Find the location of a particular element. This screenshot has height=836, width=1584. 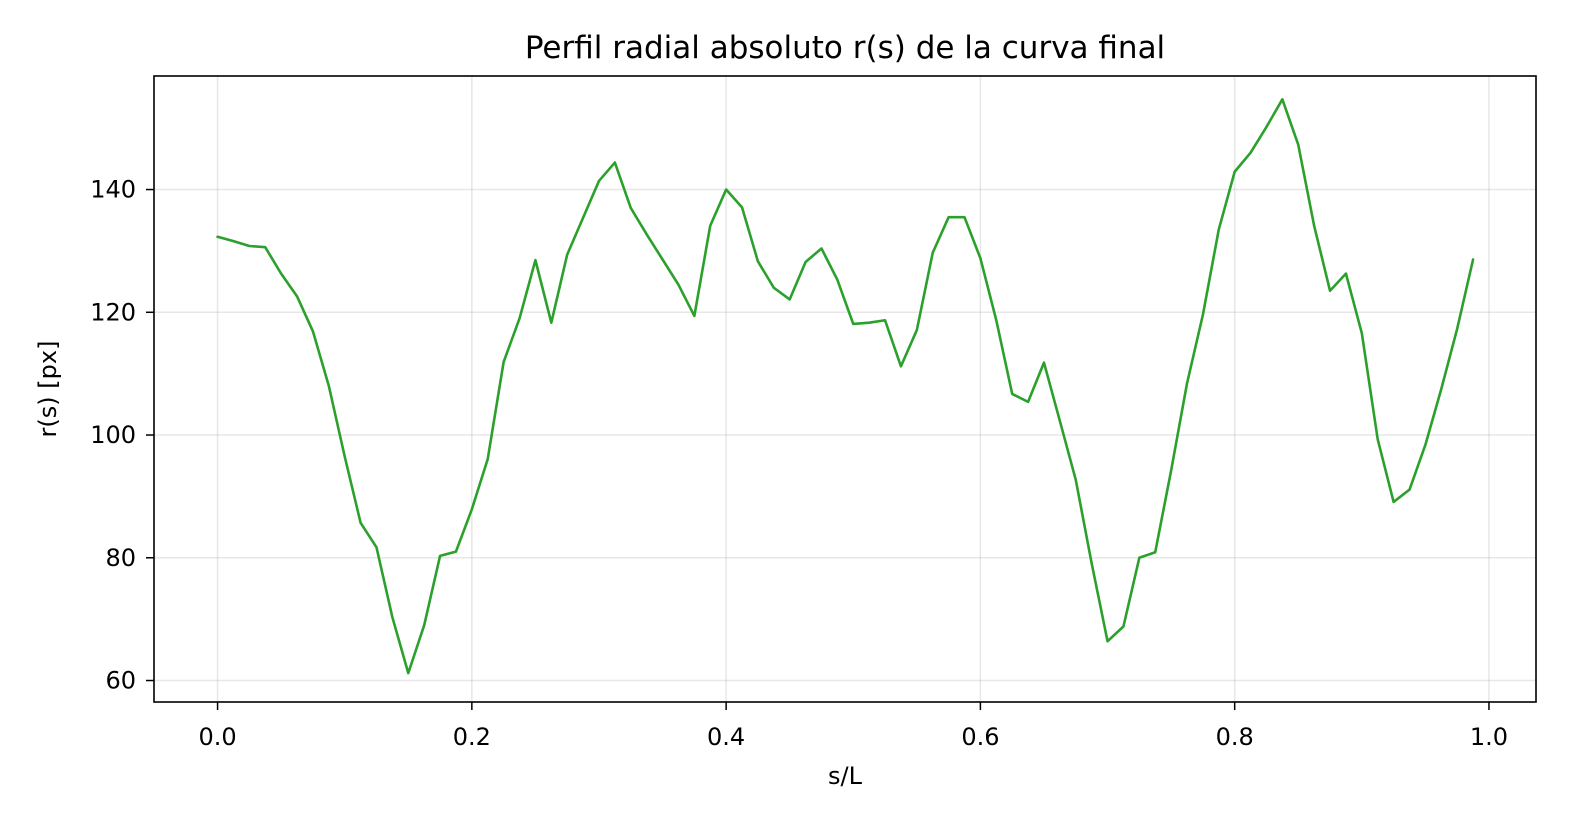

y-axis-label: r(s) [px] is located at coordinates (48, 389).